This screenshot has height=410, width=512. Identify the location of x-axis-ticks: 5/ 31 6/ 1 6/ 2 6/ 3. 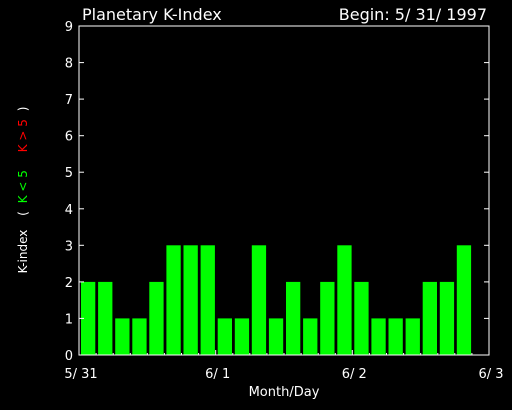
(284, 366).